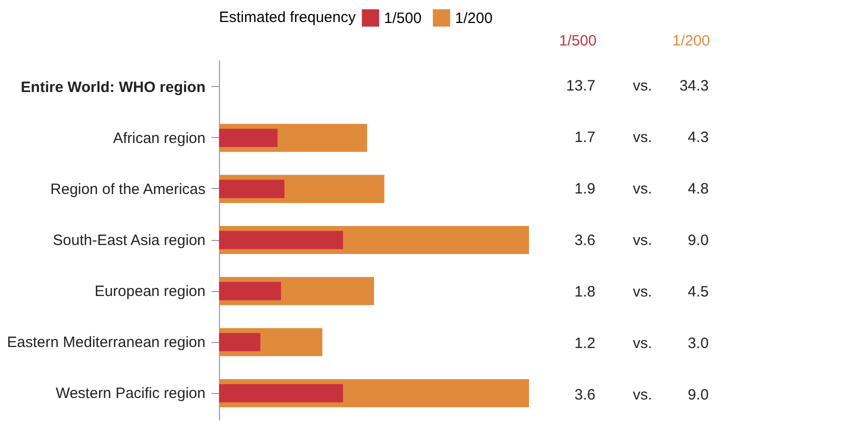 This screenshot has width=860, height=442. What do you see at coordinates (131, 393) in the screenshot?
I see `y-tick-label: Western Pacific region` at bounding box center [131, 393].